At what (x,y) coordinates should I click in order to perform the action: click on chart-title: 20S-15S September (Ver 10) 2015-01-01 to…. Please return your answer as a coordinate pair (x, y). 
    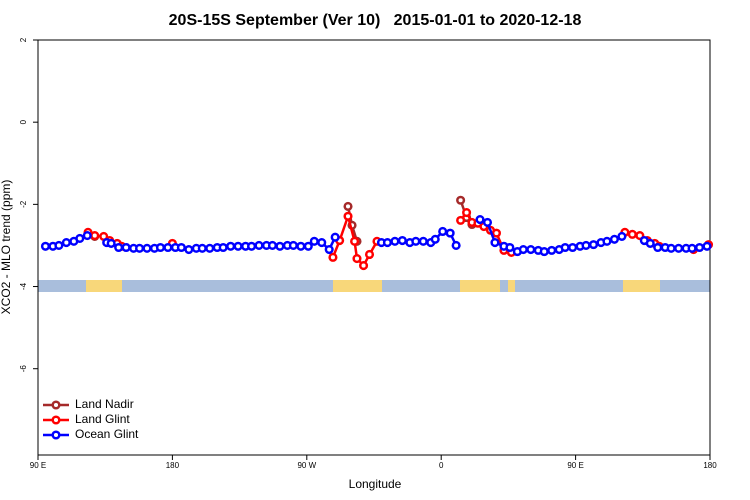
    Looking at the image, I should click on (375, 20).